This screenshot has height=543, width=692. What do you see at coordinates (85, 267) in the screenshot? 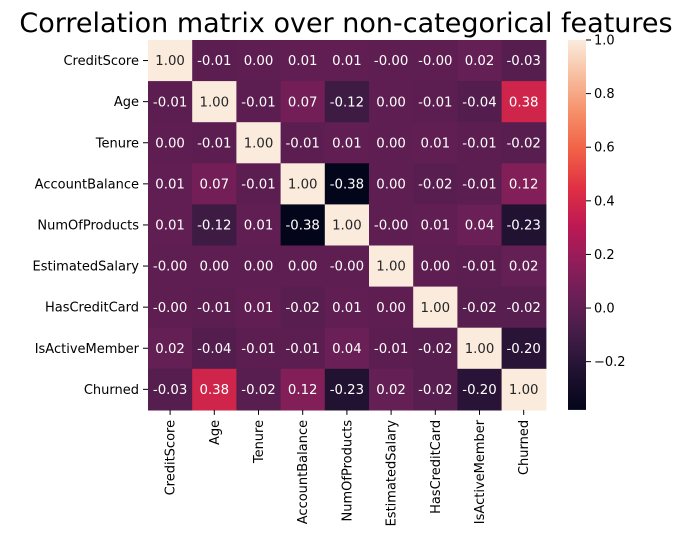
I see `row-tick-label: EstimatedSalary` at bounding box center [85, 267].